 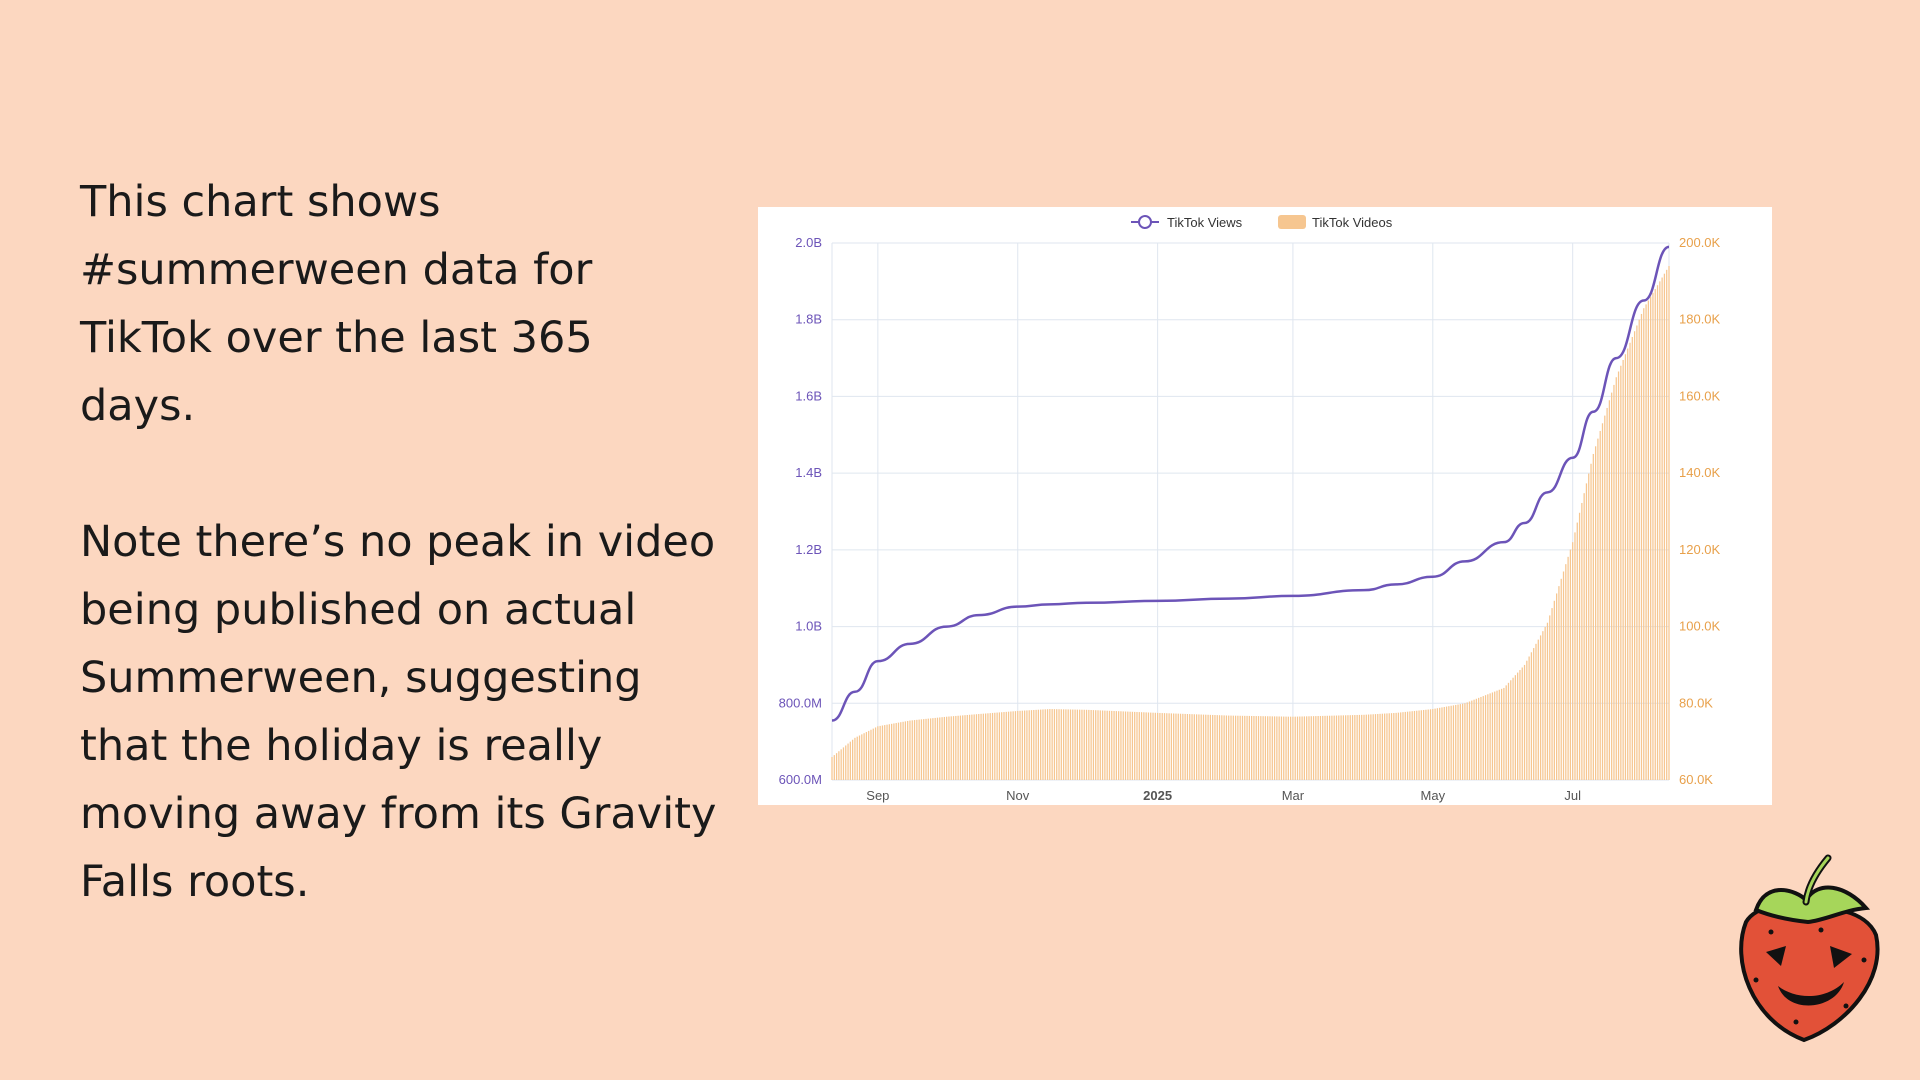 What do you see at coordinates (1292, 222) in the screenshot?
I see `legend-videos-swatch` at bounding box center [1292, 222].